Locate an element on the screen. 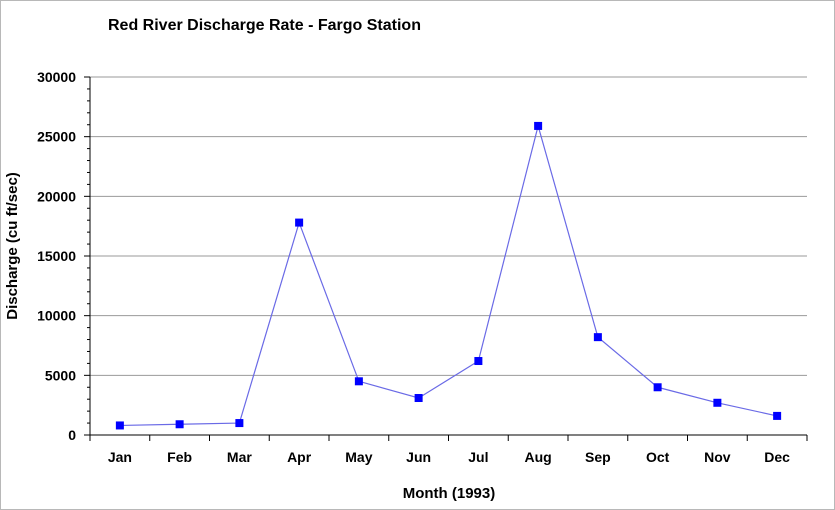 The width and height of the screenshot is (835, 510). x-tick-label: Jun is located at coordinates (418, 457).